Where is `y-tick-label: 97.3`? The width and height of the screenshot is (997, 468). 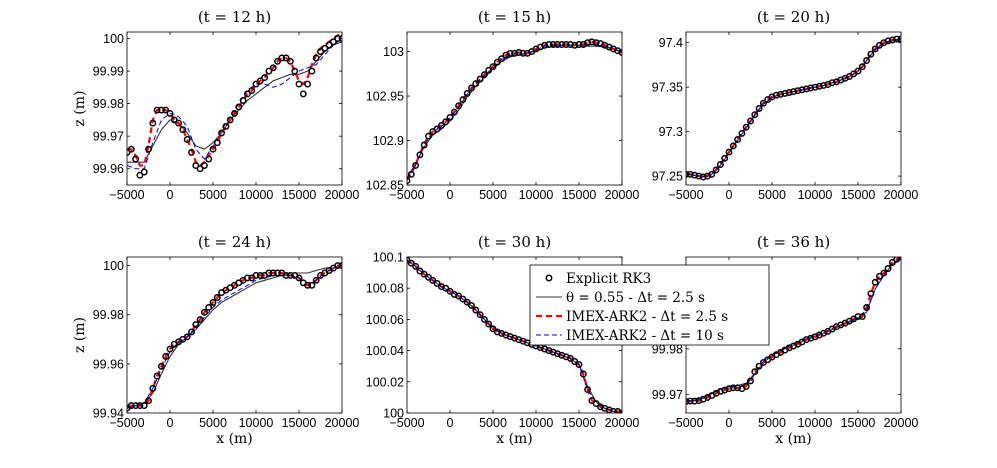
y-tick-label: 97.3 is located at coordinates (671, 132).